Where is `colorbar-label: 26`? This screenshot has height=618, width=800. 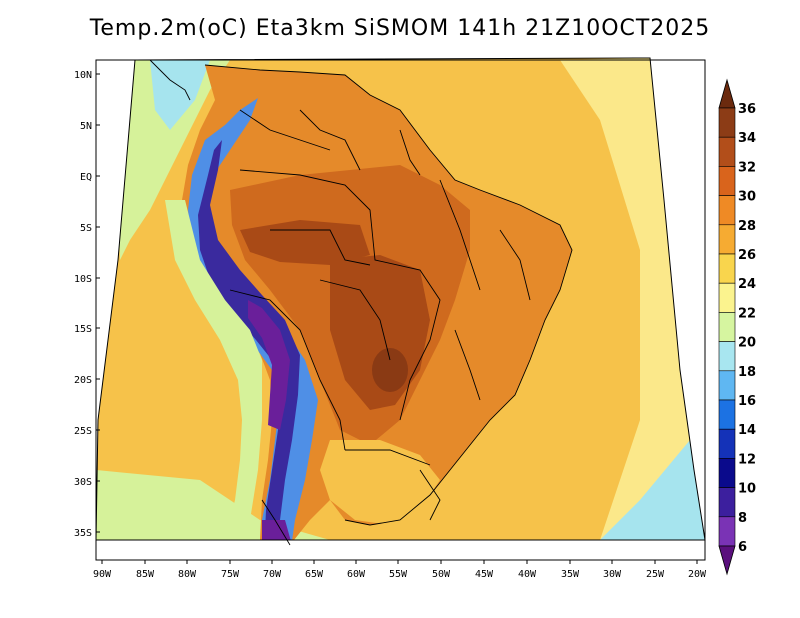
colorbar-label: 26 is located at coordinates (747, 255).